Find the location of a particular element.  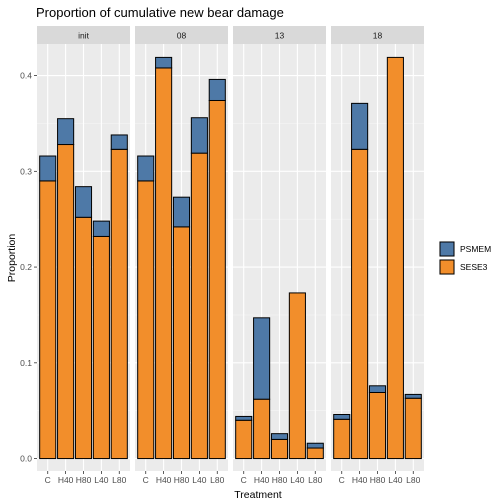

chart-title: Proportion of cumulative new bear damage is located at coordinates (160, 12).